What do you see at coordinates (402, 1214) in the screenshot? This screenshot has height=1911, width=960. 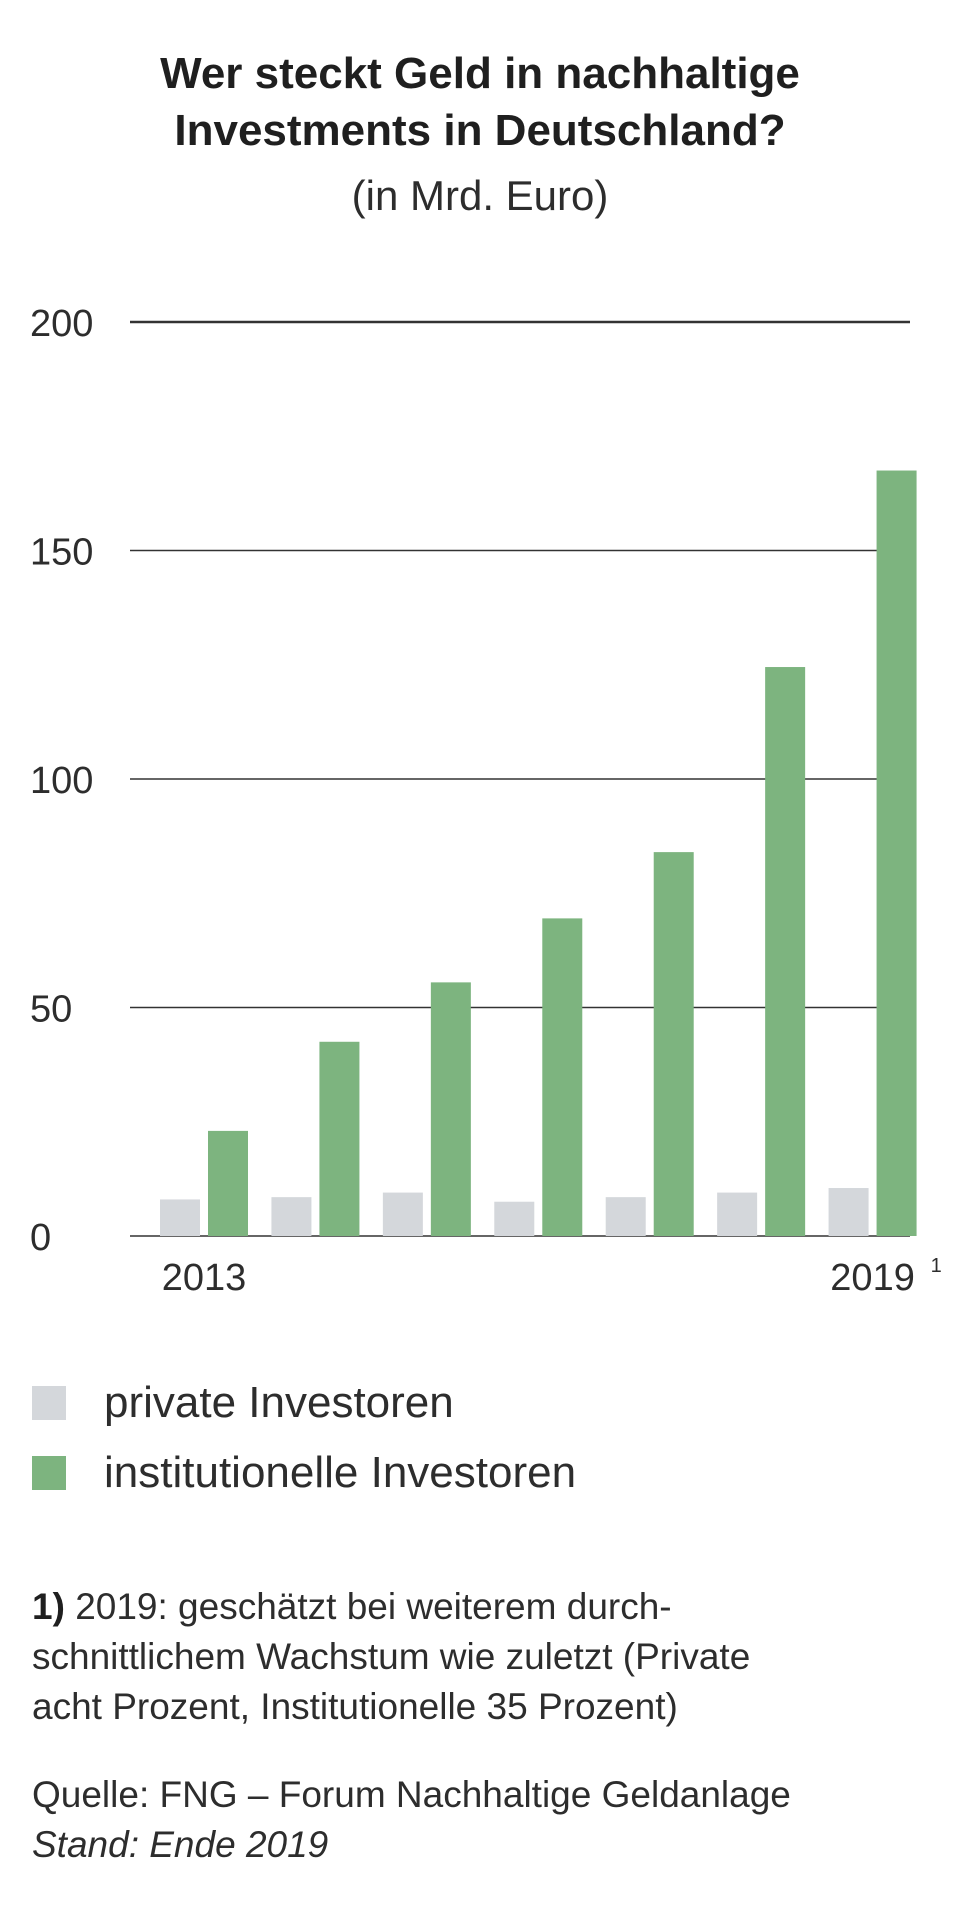 I see `bar-private-2015` at bounding box center [402, 1214].